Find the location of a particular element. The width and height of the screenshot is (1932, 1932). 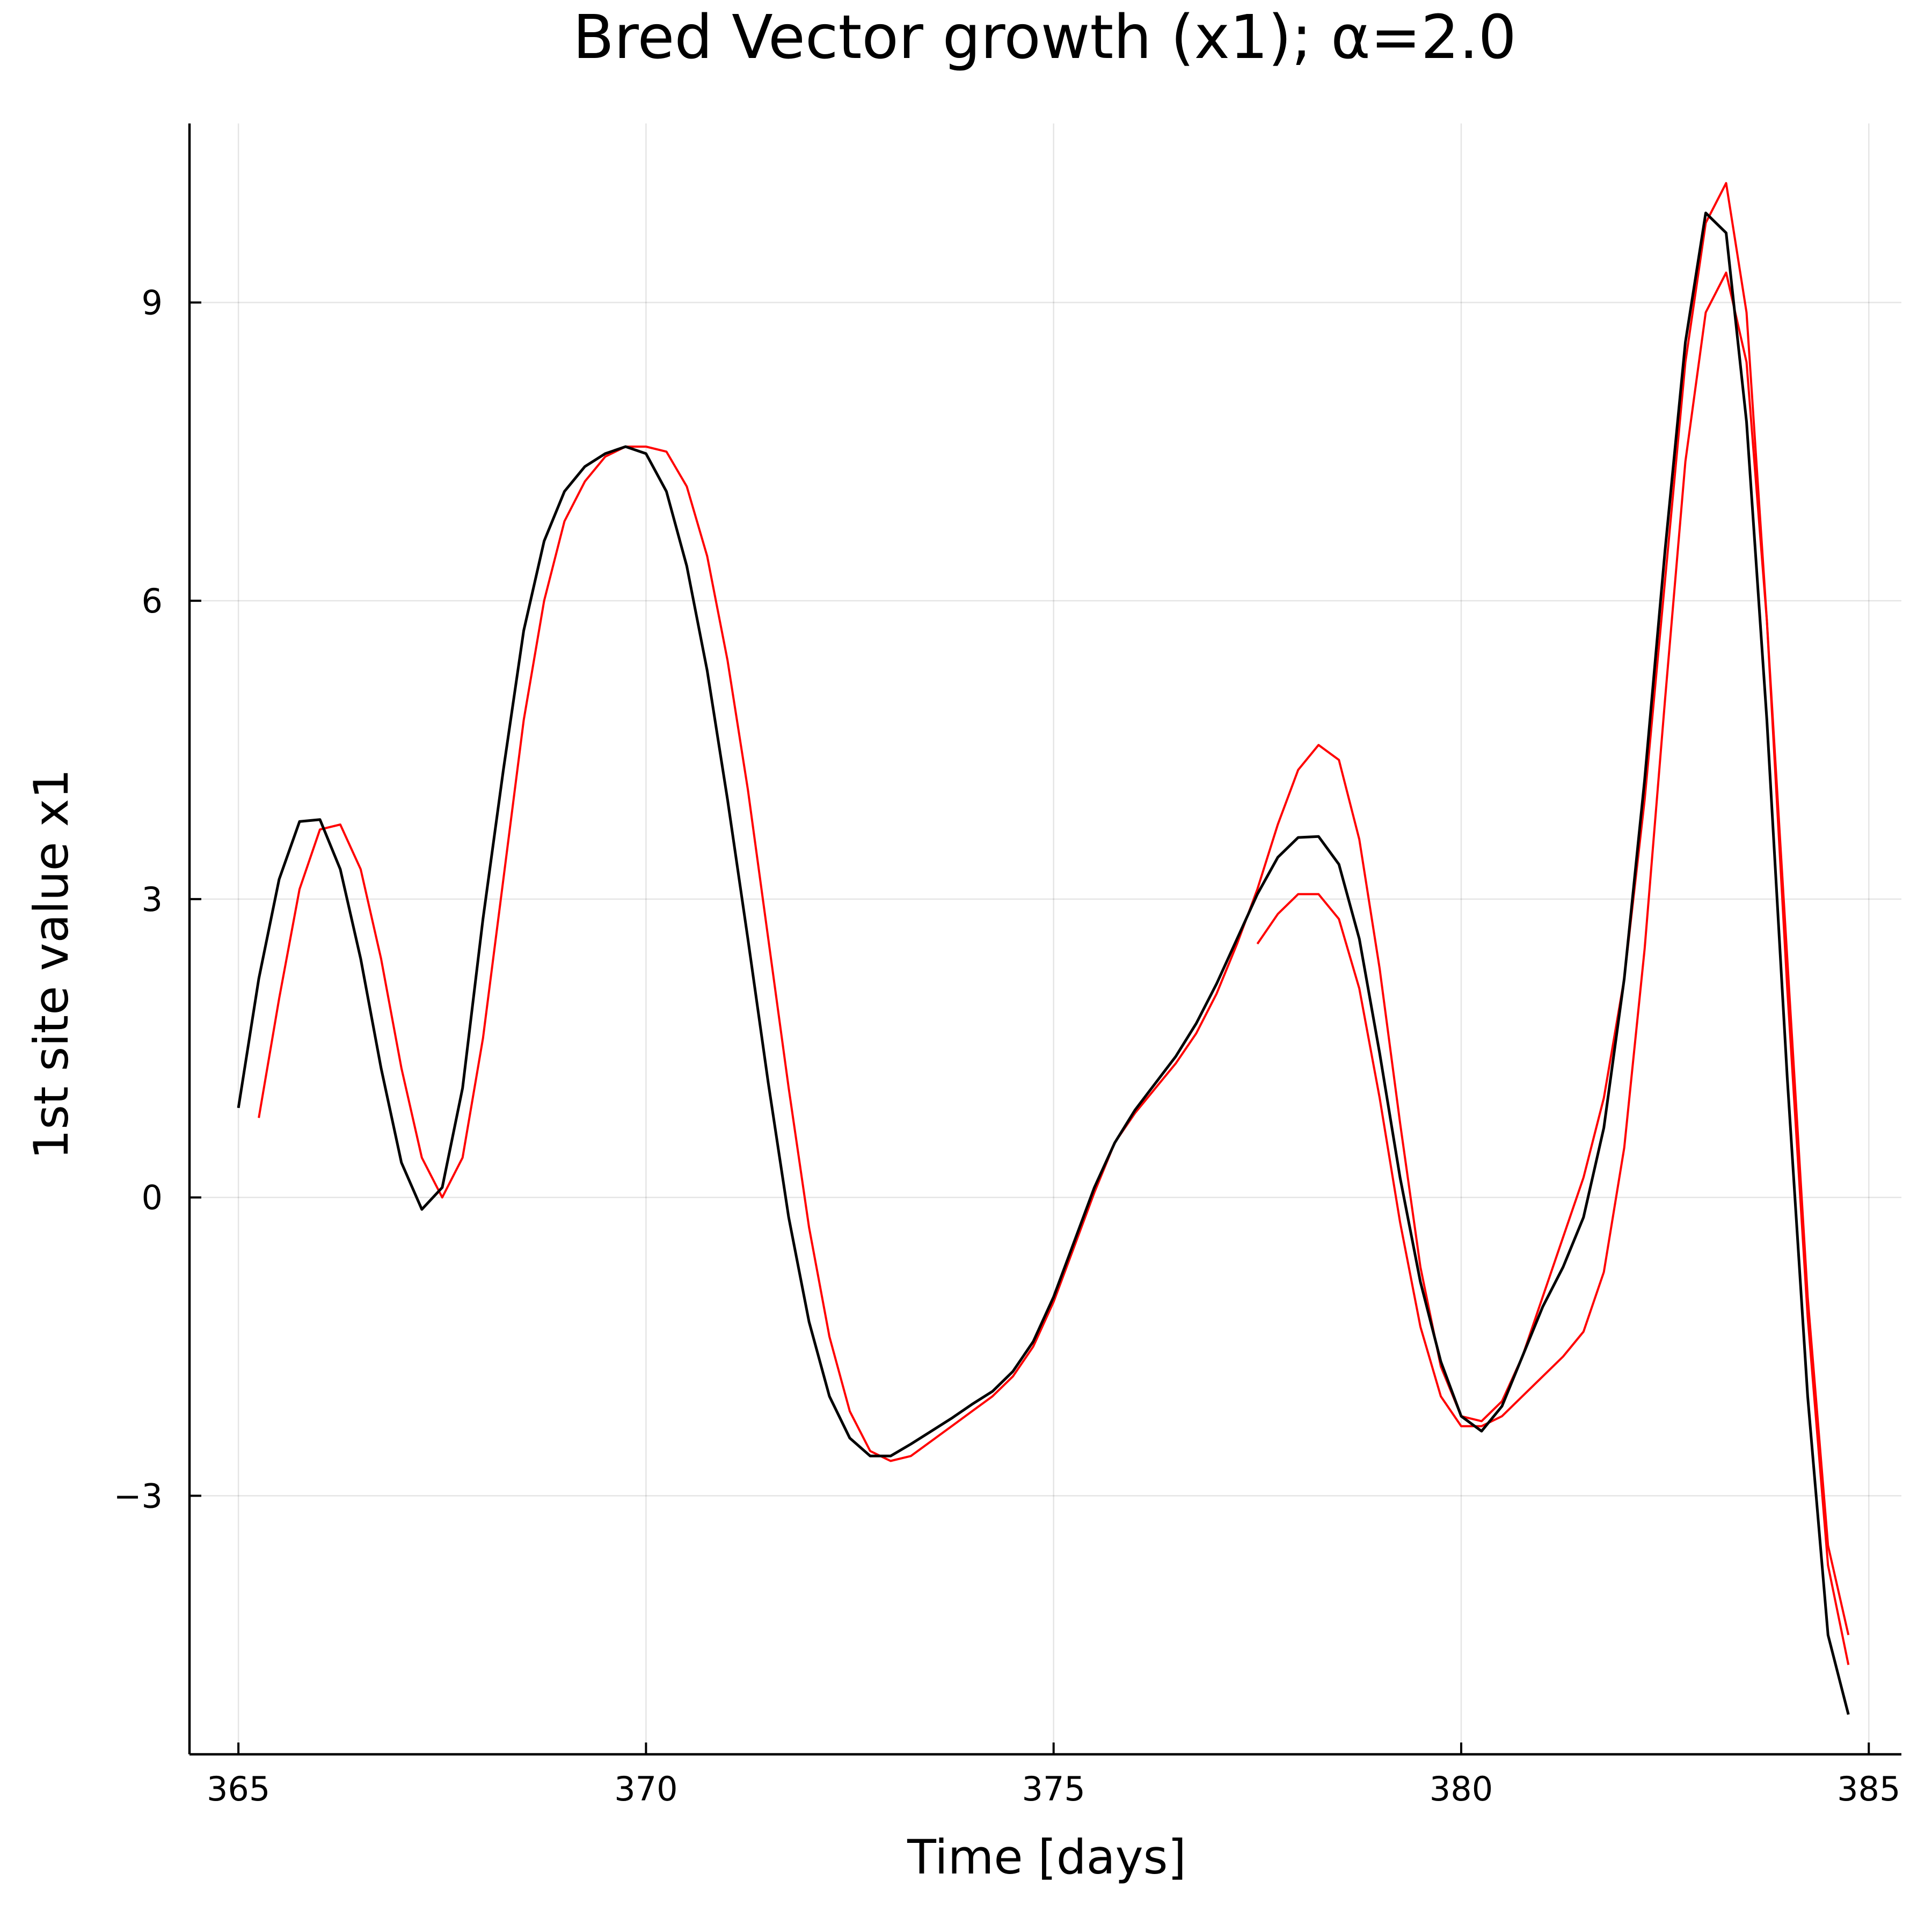

x-tick-label: 375 is located at coordinates (1053, 1789).